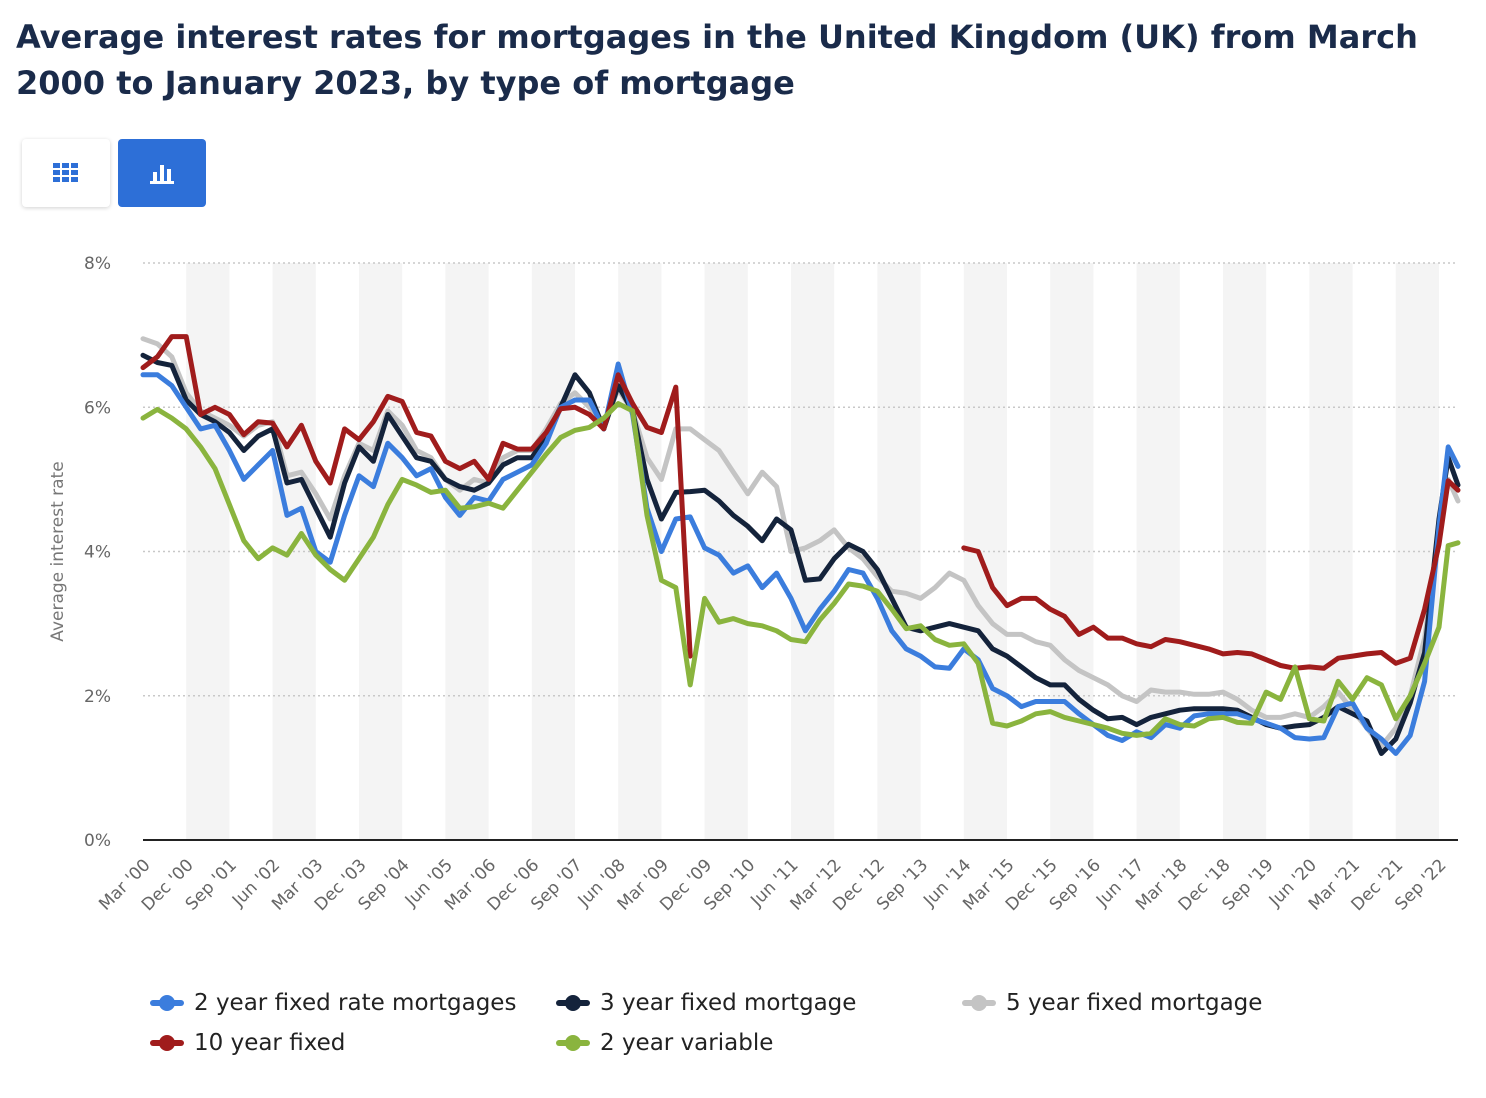 The image size is (1486, 1098). I want to click on y-tick-label: 4%, so click(97, 553).